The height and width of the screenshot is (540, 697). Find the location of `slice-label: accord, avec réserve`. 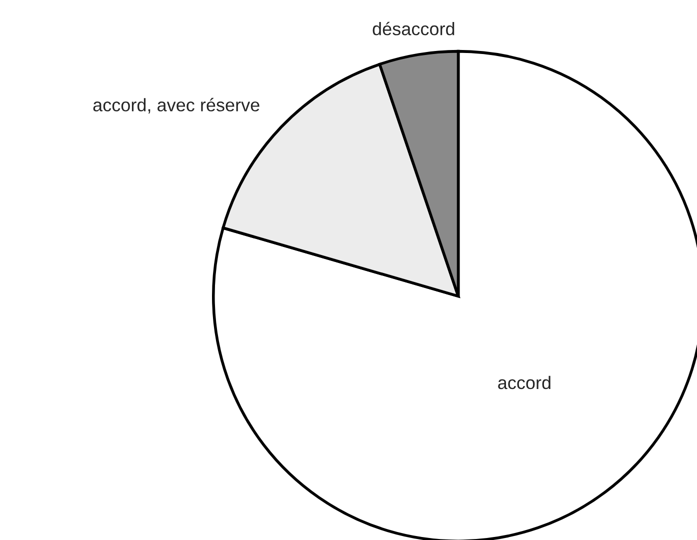

slice-label: accord, avec réserve is located at coordinates (176, 106).